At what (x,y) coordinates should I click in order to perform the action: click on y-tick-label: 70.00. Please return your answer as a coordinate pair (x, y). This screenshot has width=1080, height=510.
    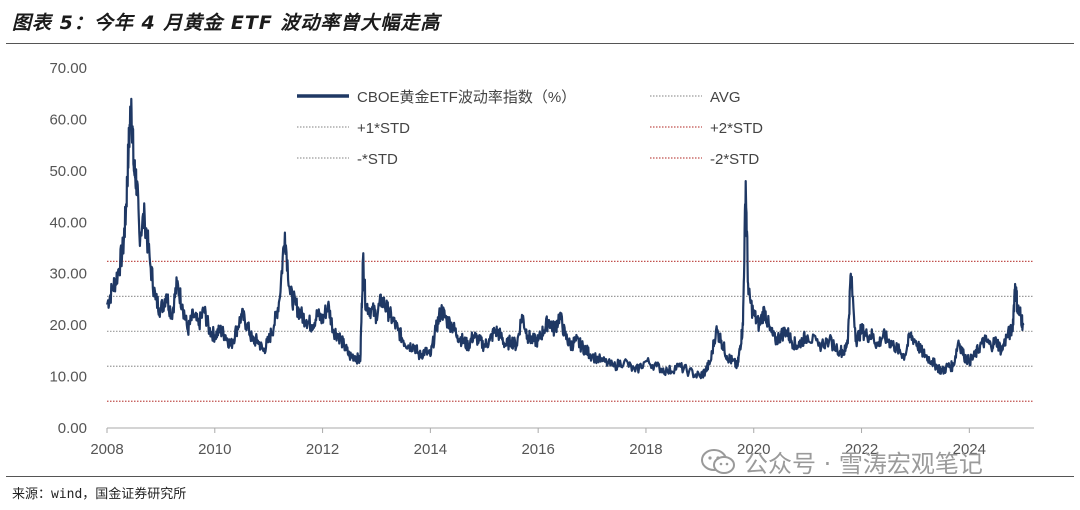
    Looking at the image, I should click on (68, 68).